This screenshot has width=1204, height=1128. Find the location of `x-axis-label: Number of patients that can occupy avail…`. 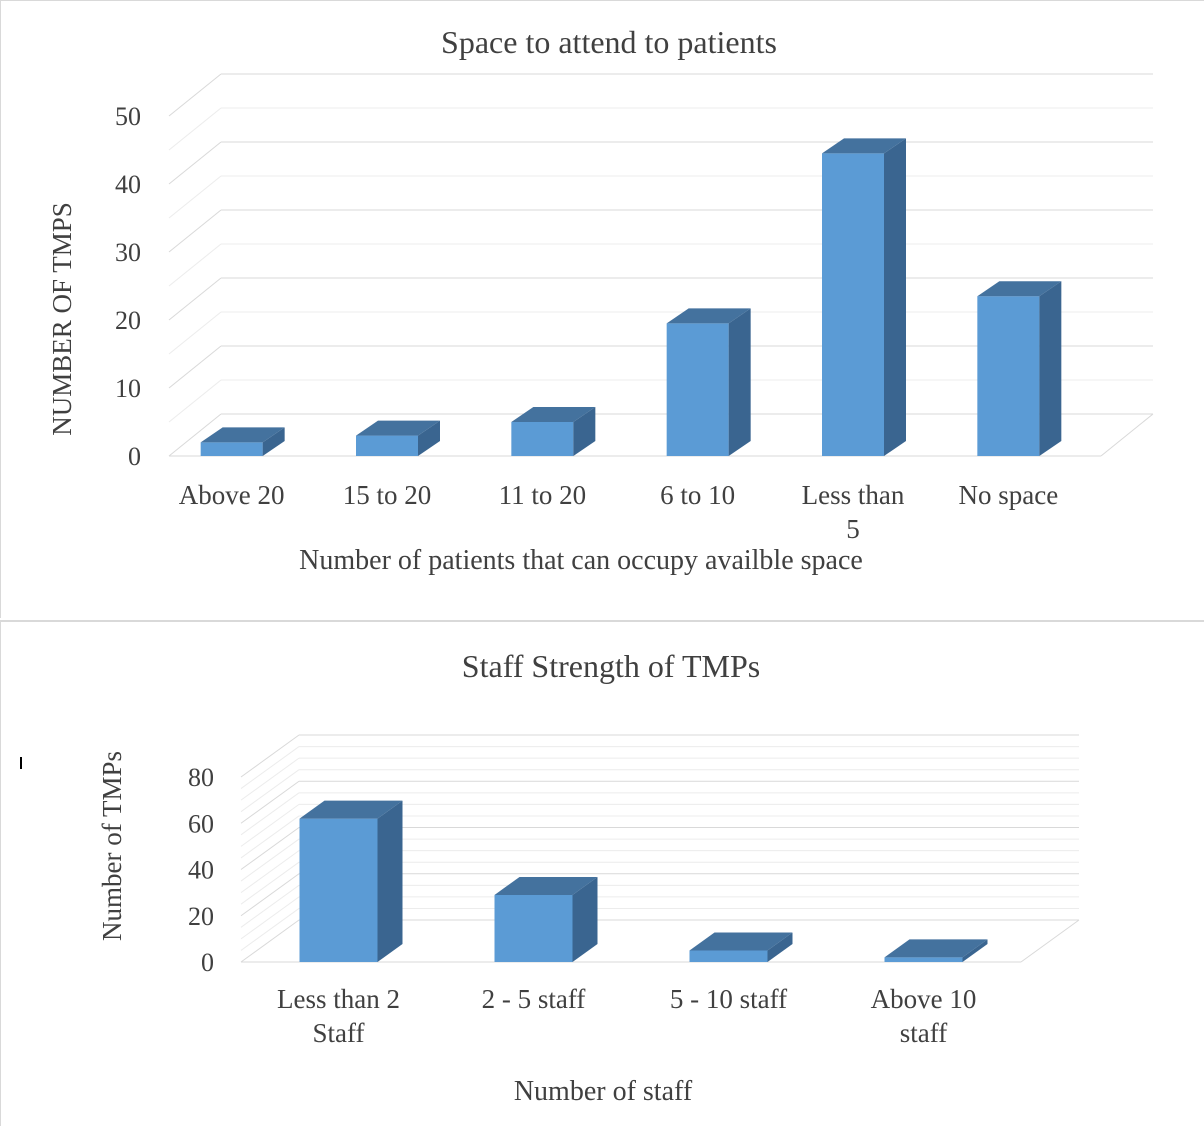

x-axis-label: Number of patients that can occupy avail… is located at coordinates (581, 560).